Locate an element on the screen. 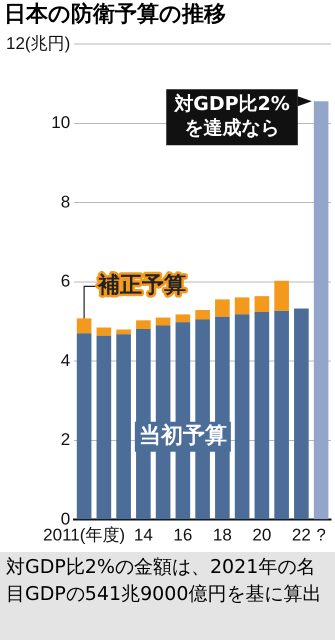 The image size is (335, 640). y-tick-label: 4 is located at coordinates (65, 360).